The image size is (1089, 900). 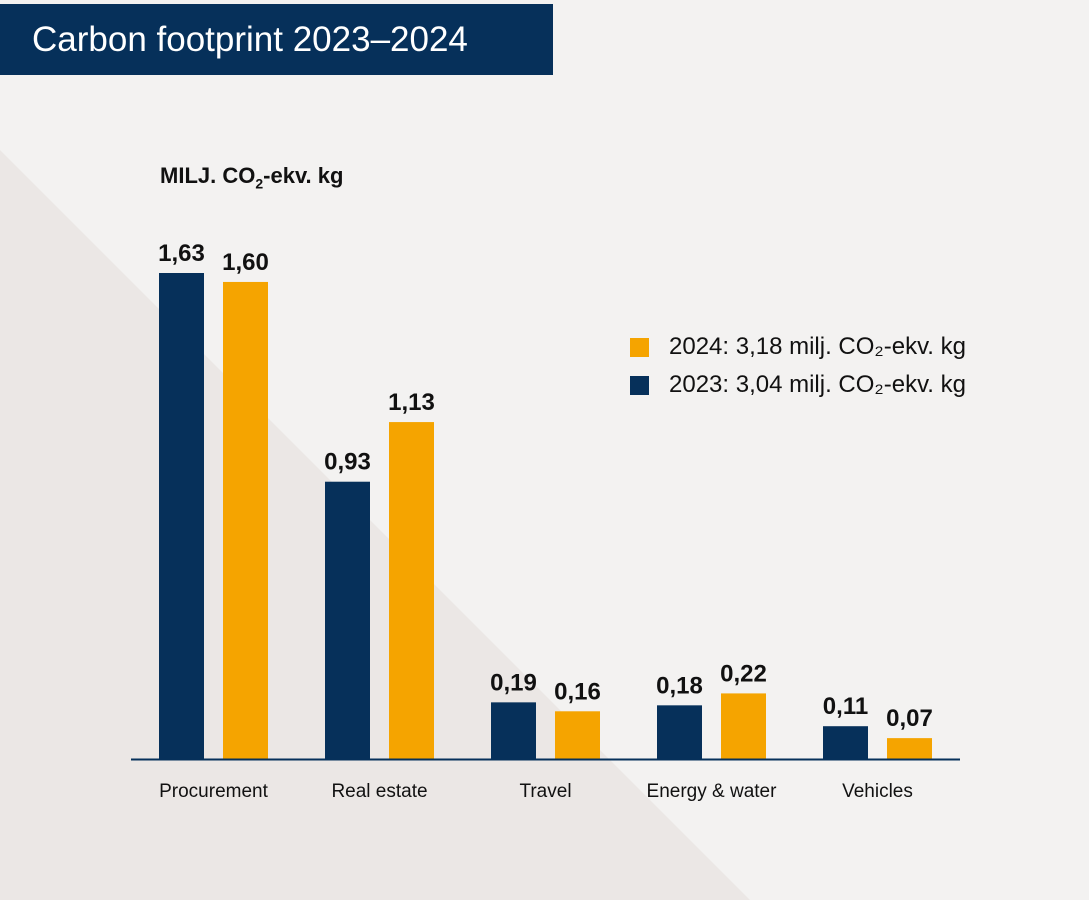 I want to click on bar-procurement-2024, so click(x=245, y=520).